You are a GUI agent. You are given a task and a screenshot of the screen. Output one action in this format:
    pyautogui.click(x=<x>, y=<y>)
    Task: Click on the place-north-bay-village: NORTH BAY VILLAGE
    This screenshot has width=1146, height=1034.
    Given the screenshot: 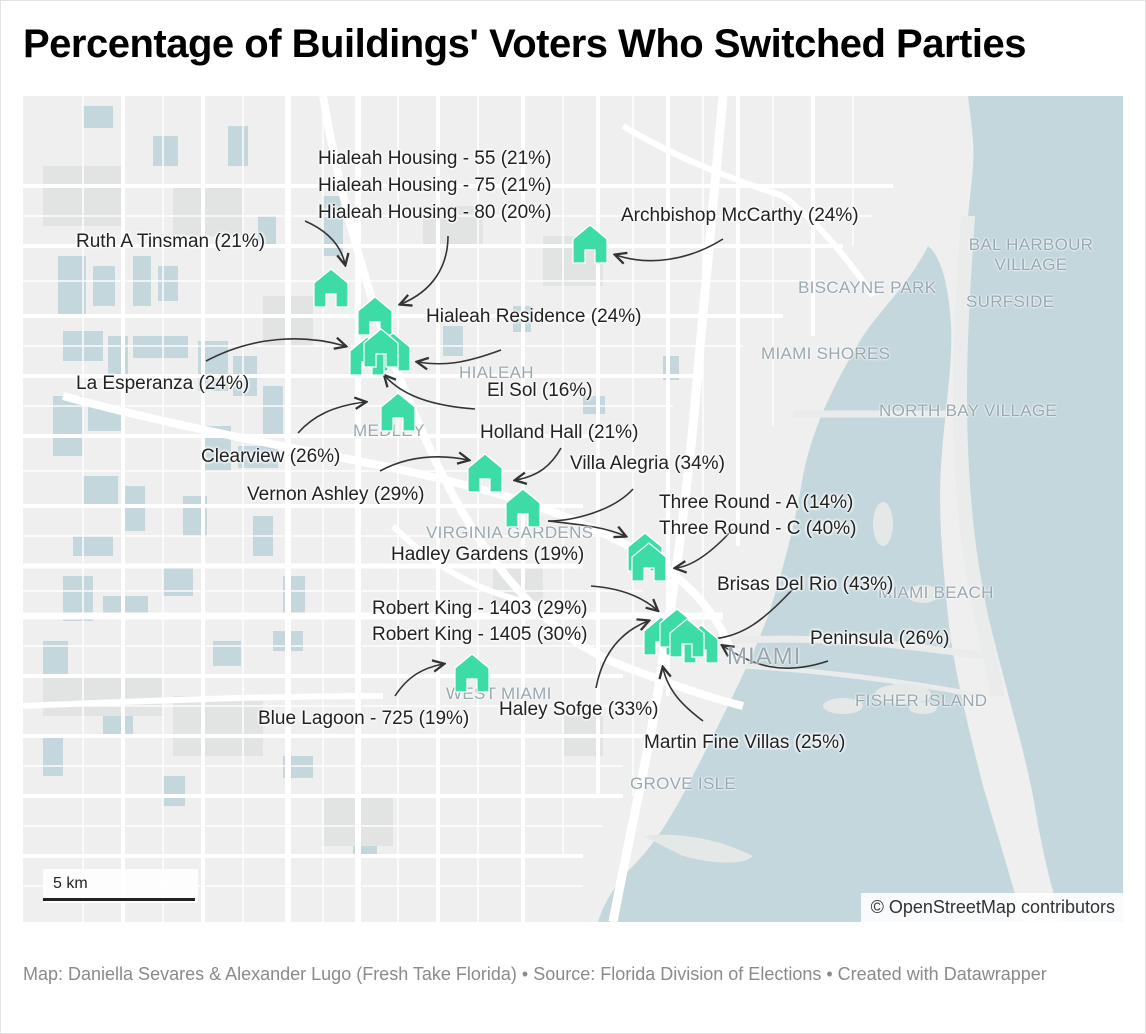 What is the action you would take?
    pyautogui.click(x=968, y=410)
    